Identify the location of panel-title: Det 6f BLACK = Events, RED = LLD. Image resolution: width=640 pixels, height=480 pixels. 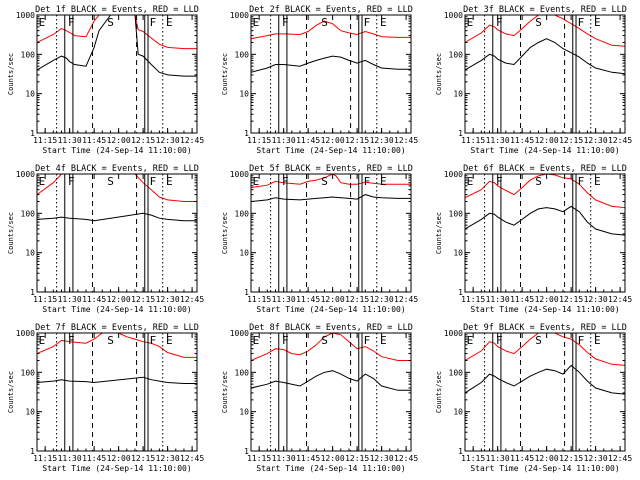
(545, 169).